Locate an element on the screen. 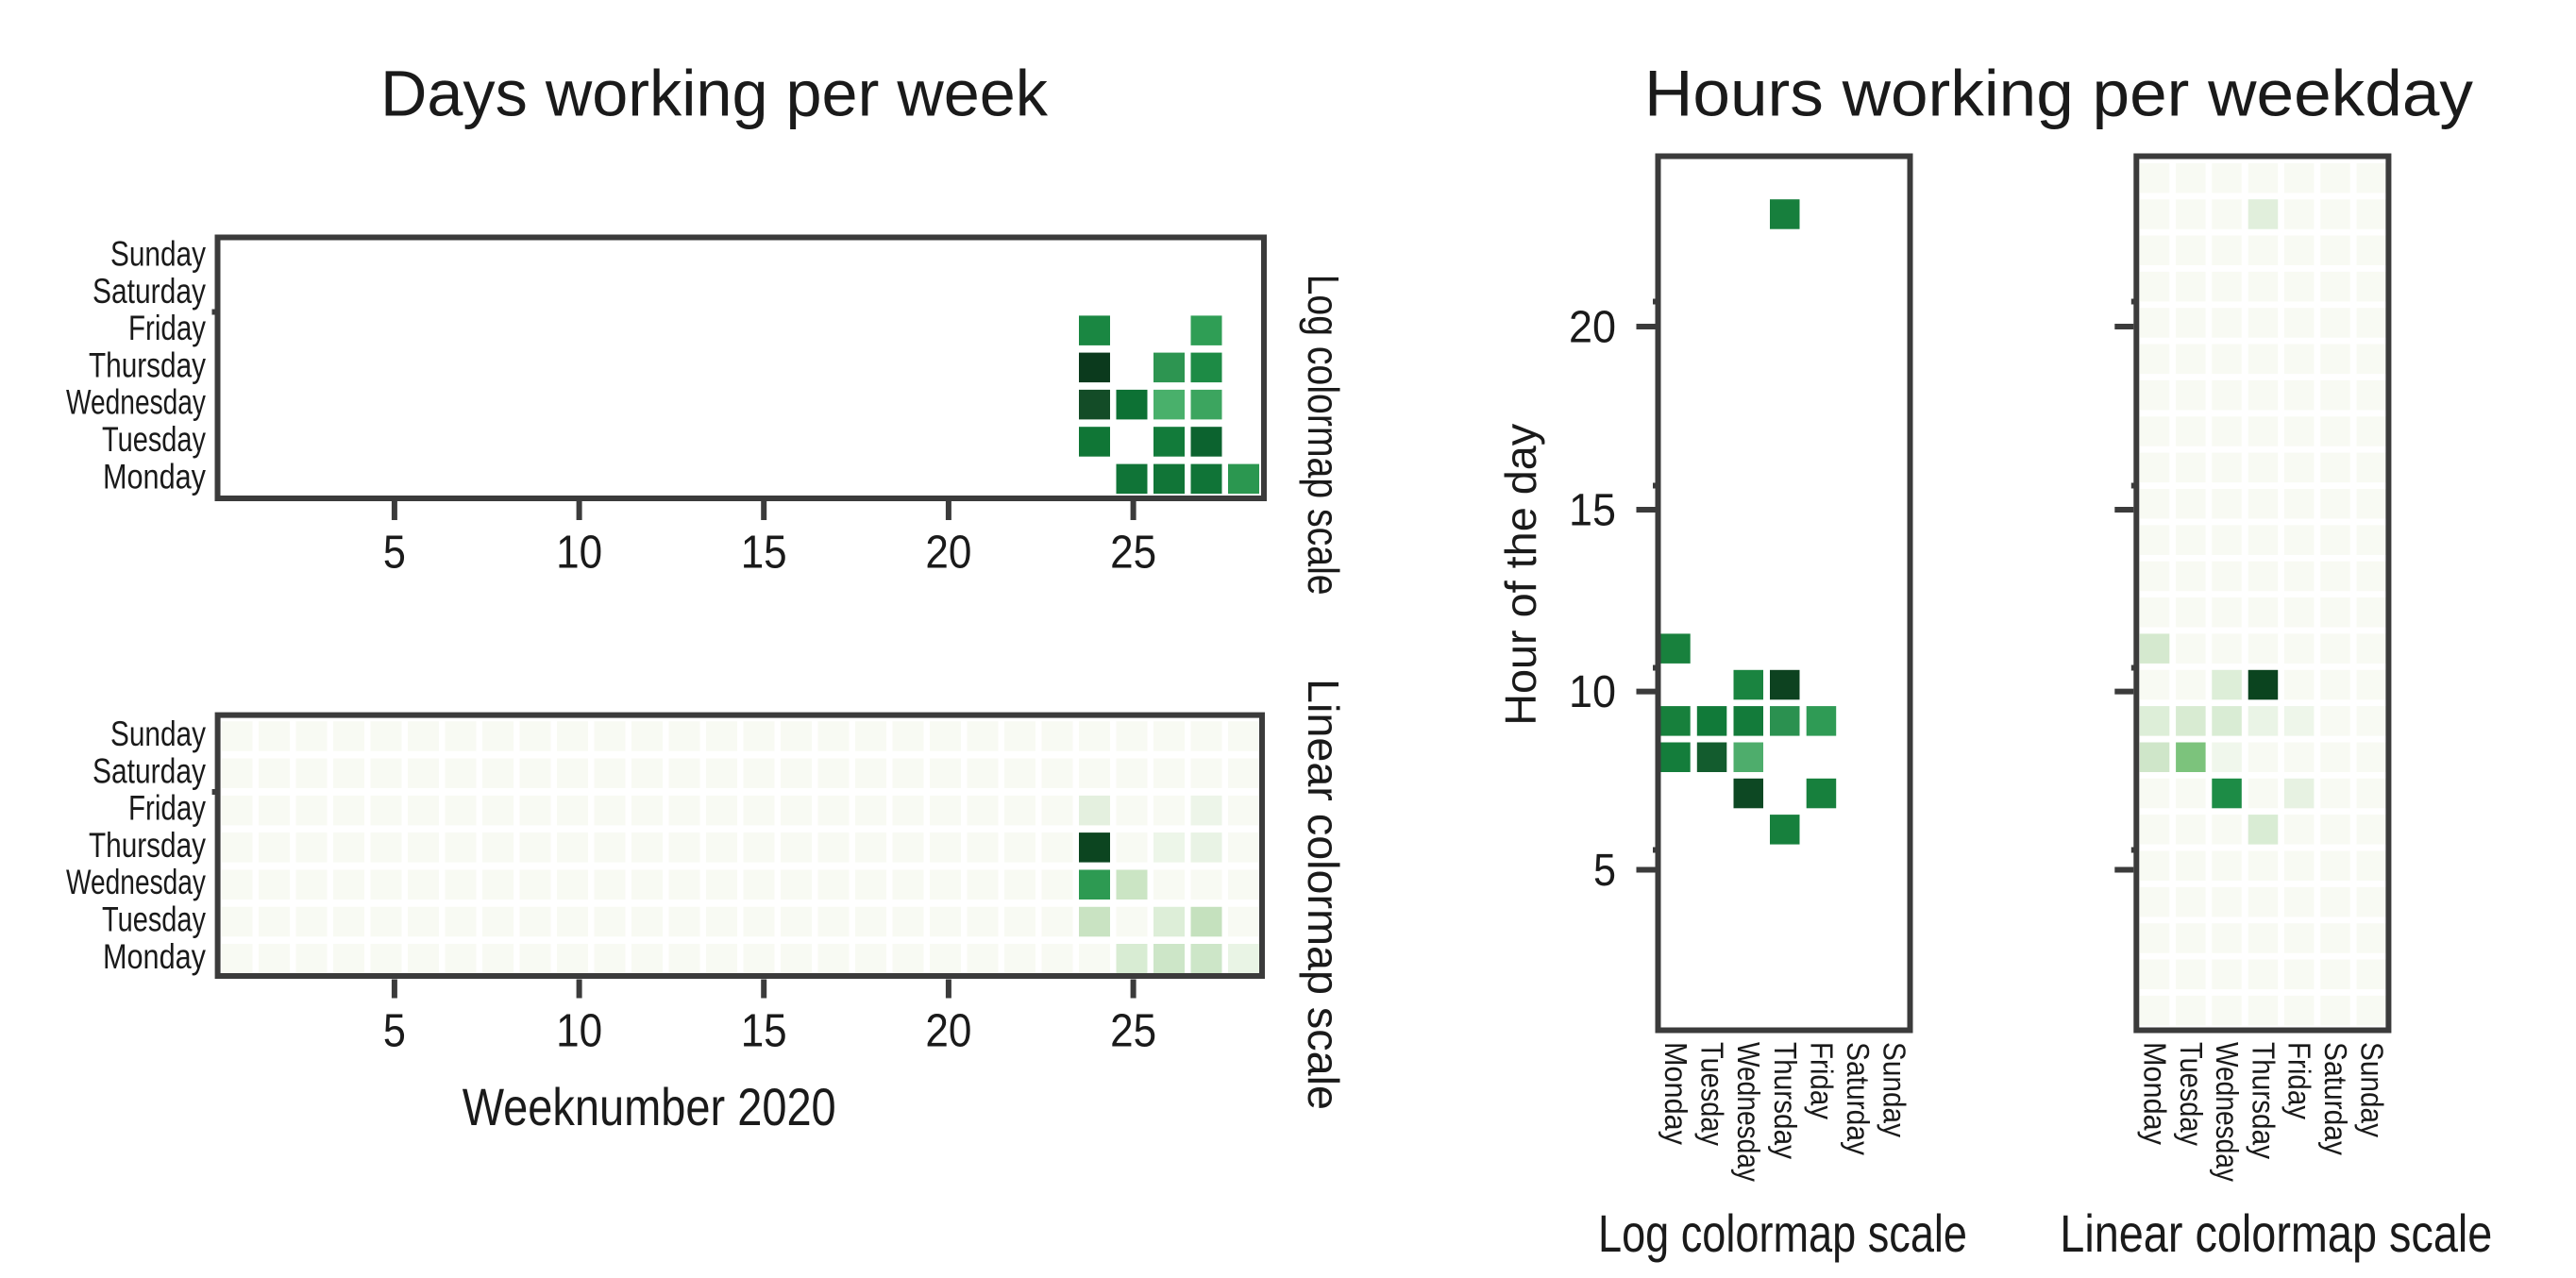 This screenshot has height=1278, width=2576. svg-text: Weeknumber 2020 is located at coordinates (650, 1106).